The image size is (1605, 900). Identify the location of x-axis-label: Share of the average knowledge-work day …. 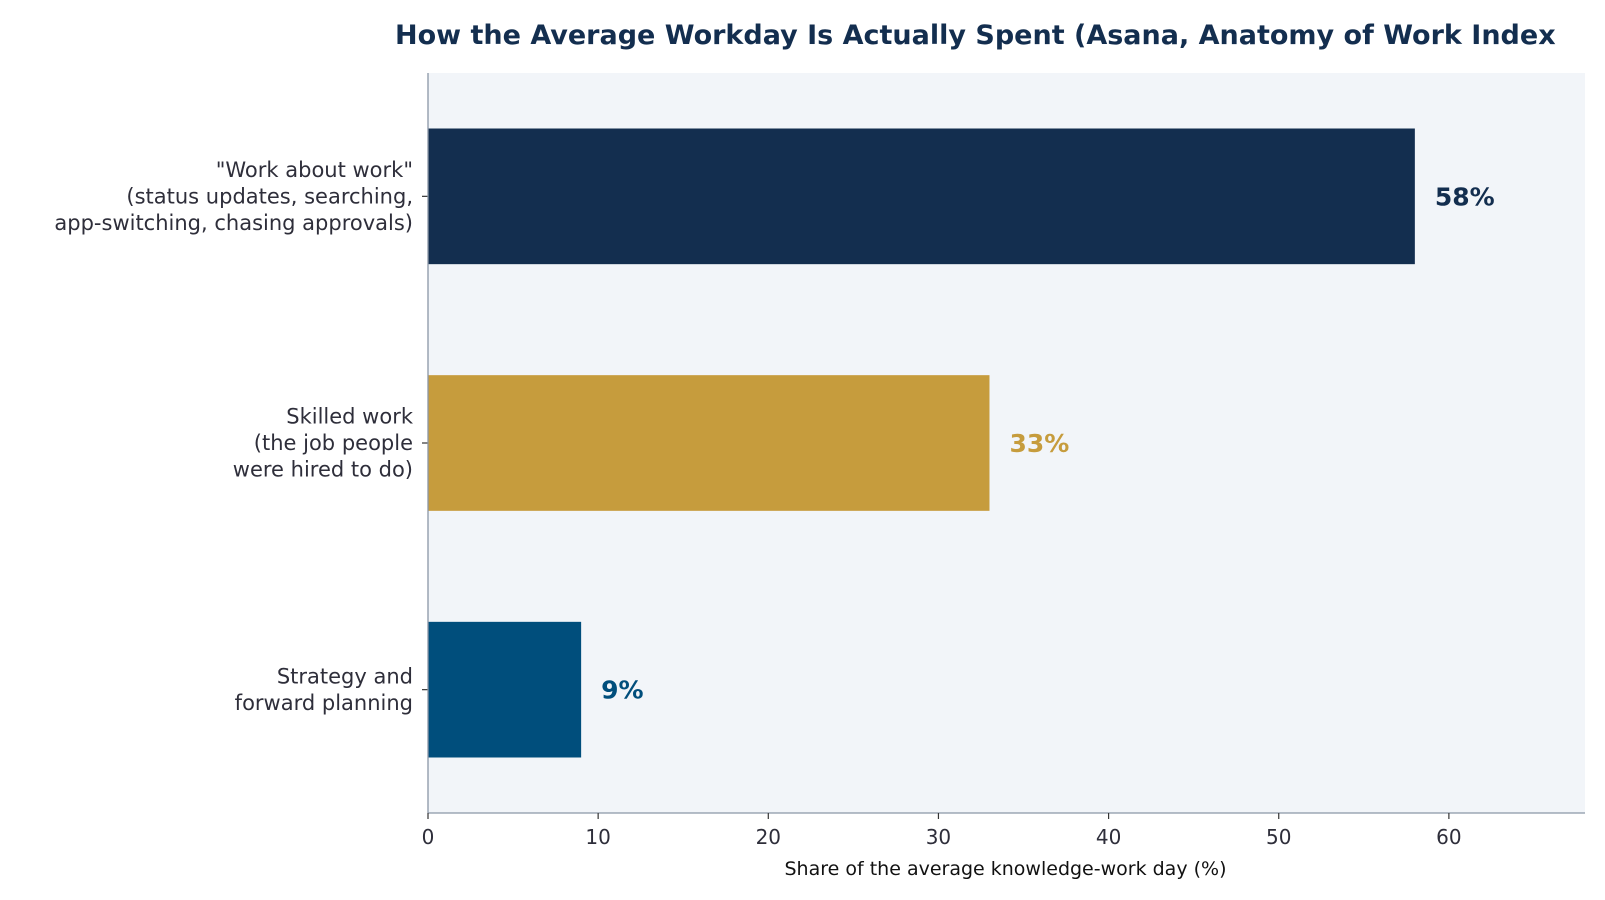
(1006, 869).